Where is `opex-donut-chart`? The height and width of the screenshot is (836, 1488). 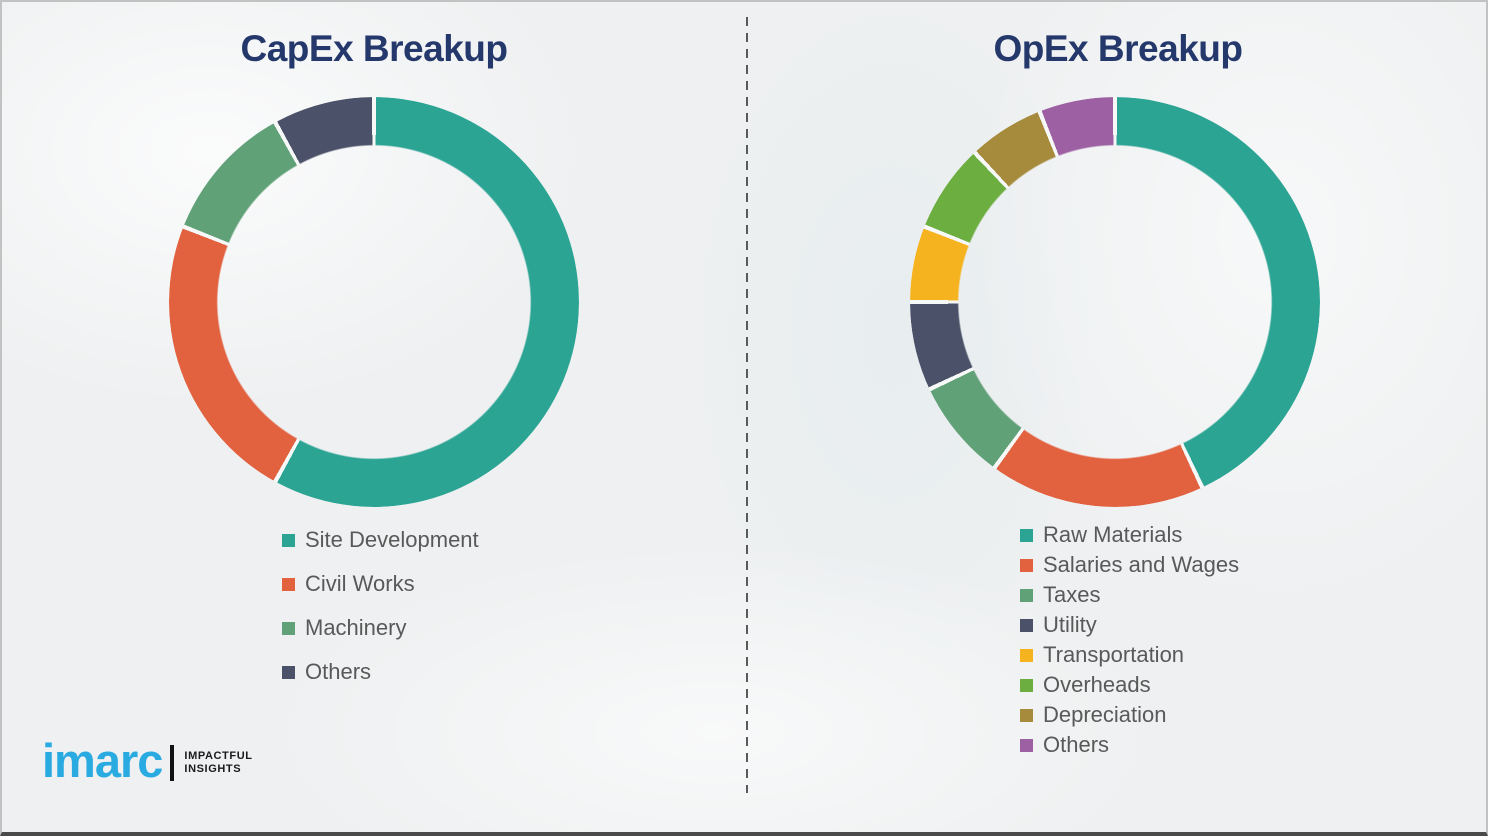
opex-donut-chart is located at coordinates (1115, 302).